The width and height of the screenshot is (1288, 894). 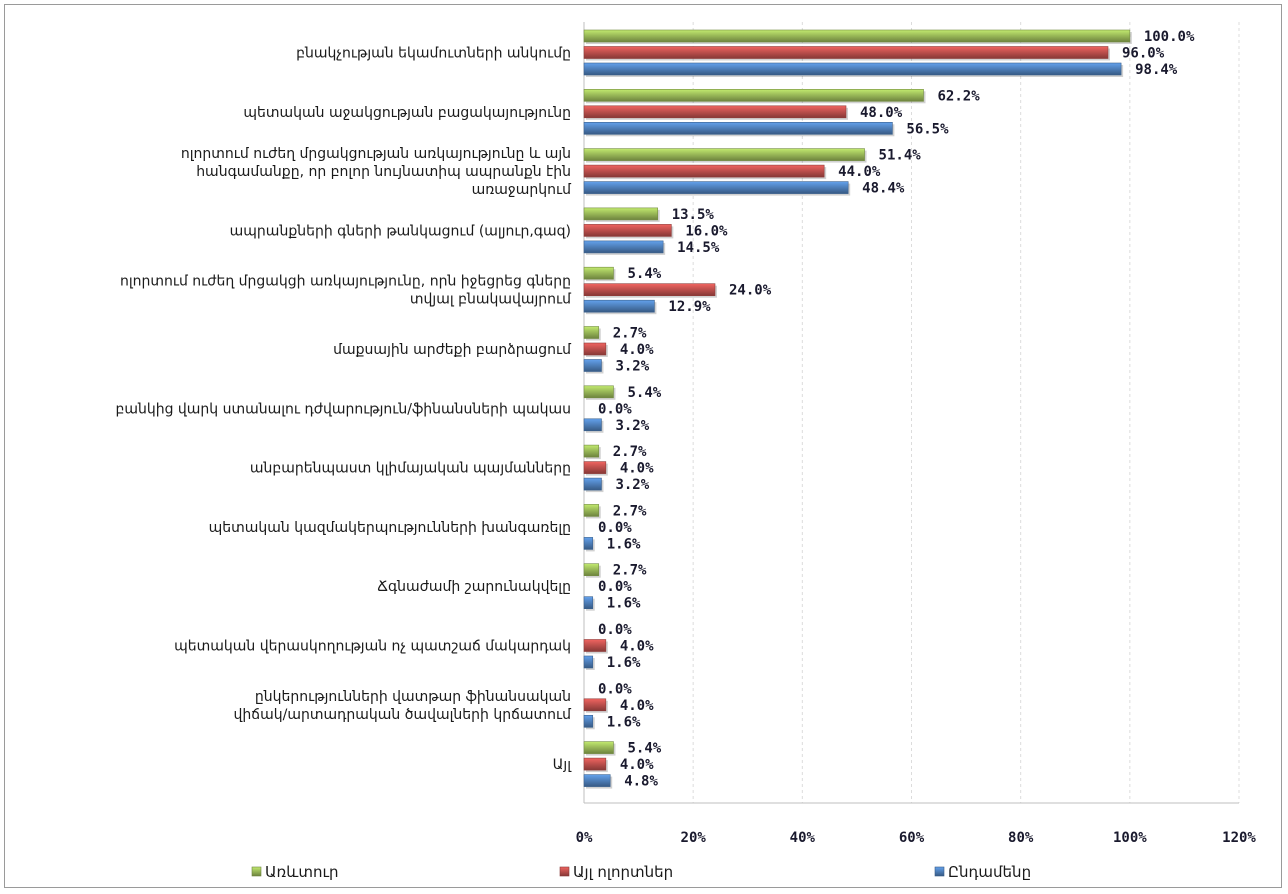 I want to click on data-label: 44.0%, so click(x=859, y=172).